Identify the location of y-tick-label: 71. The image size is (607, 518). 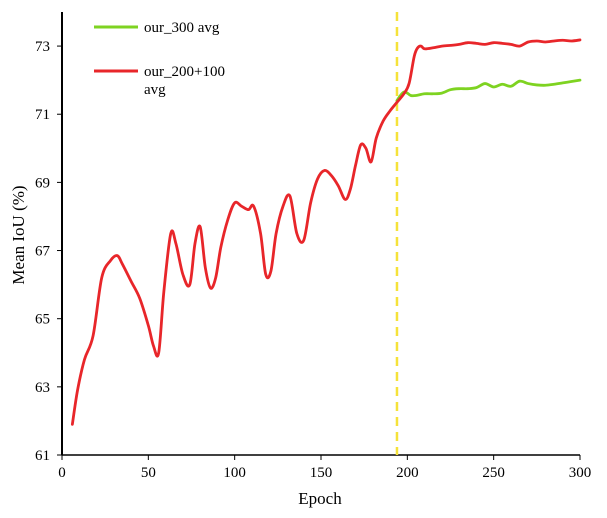
(42, 115).